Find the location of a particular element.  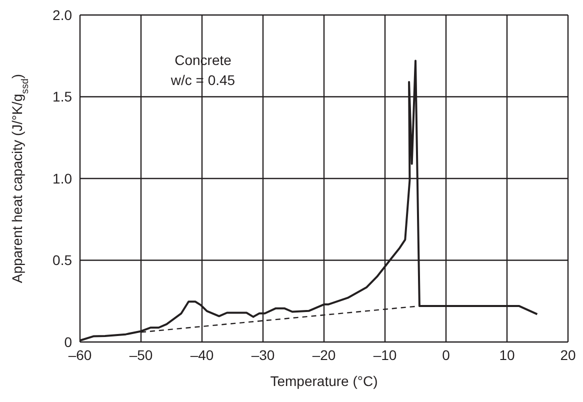

x-tick-label: 10 is located at coordinates (507, 354).